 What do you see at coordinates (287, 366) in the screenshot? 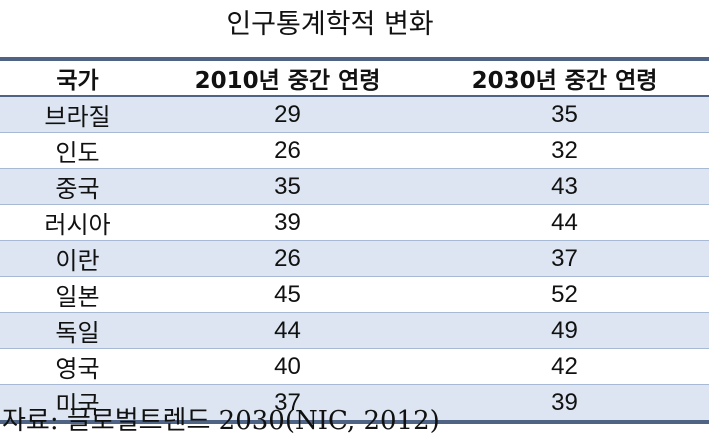
I see `age-cell: 40` at bounding box center [287, 366].